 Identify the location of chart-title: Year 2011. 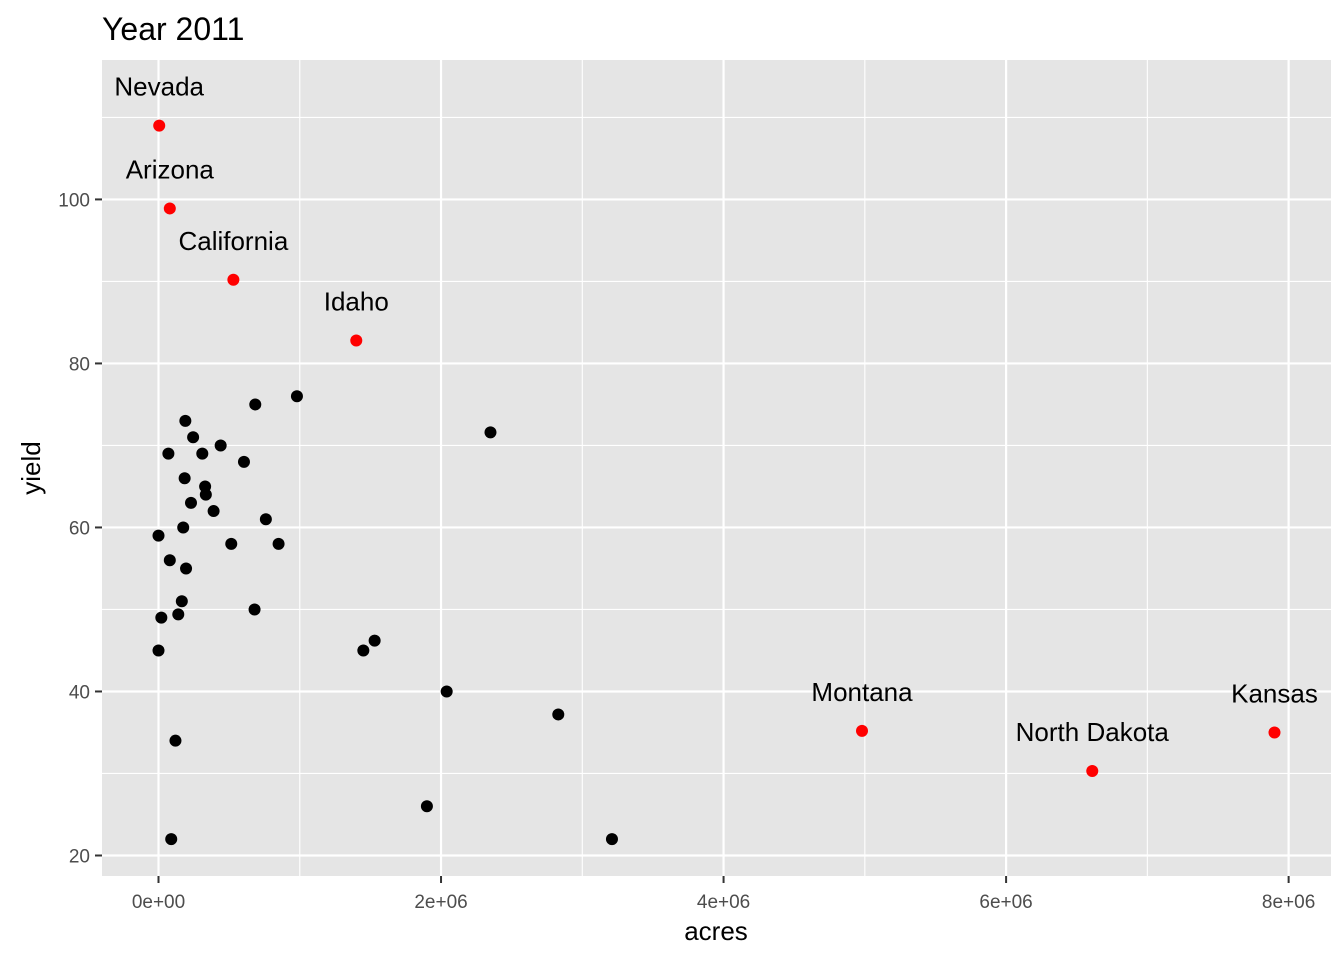
(173, 29).